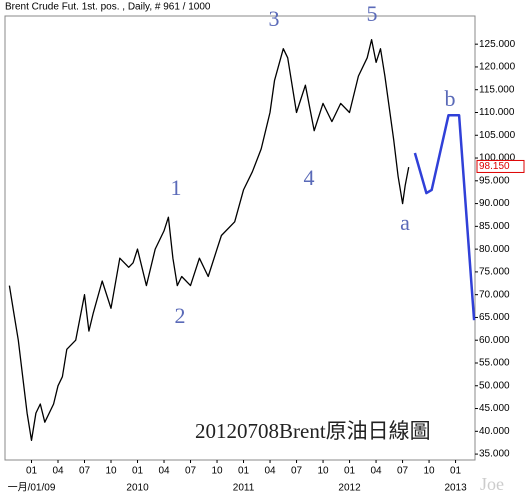 The width and height of the screenshot is (526, 498). Describe the element at coordinates (313, 431) in the screenshot. I see `watermark: 20120708Brent原油日線圖` at that location.